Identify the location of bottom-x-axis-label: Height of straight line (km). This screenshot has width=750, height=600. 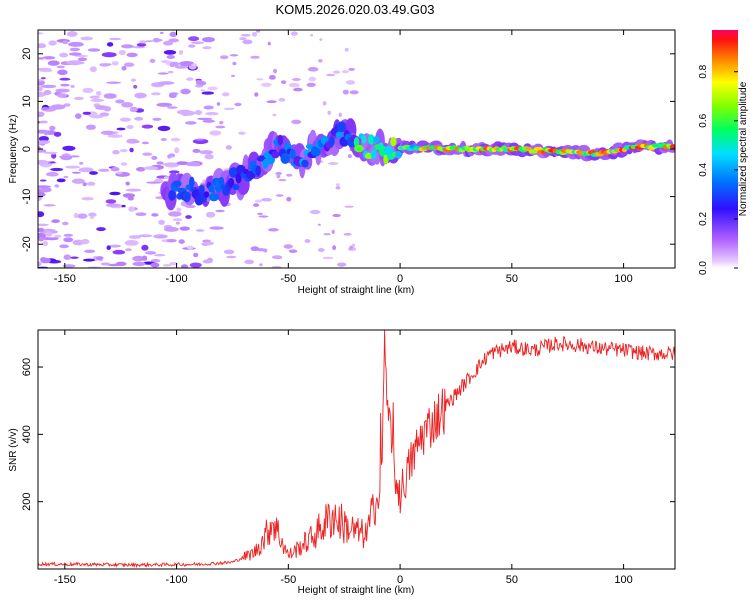
(356, 590).